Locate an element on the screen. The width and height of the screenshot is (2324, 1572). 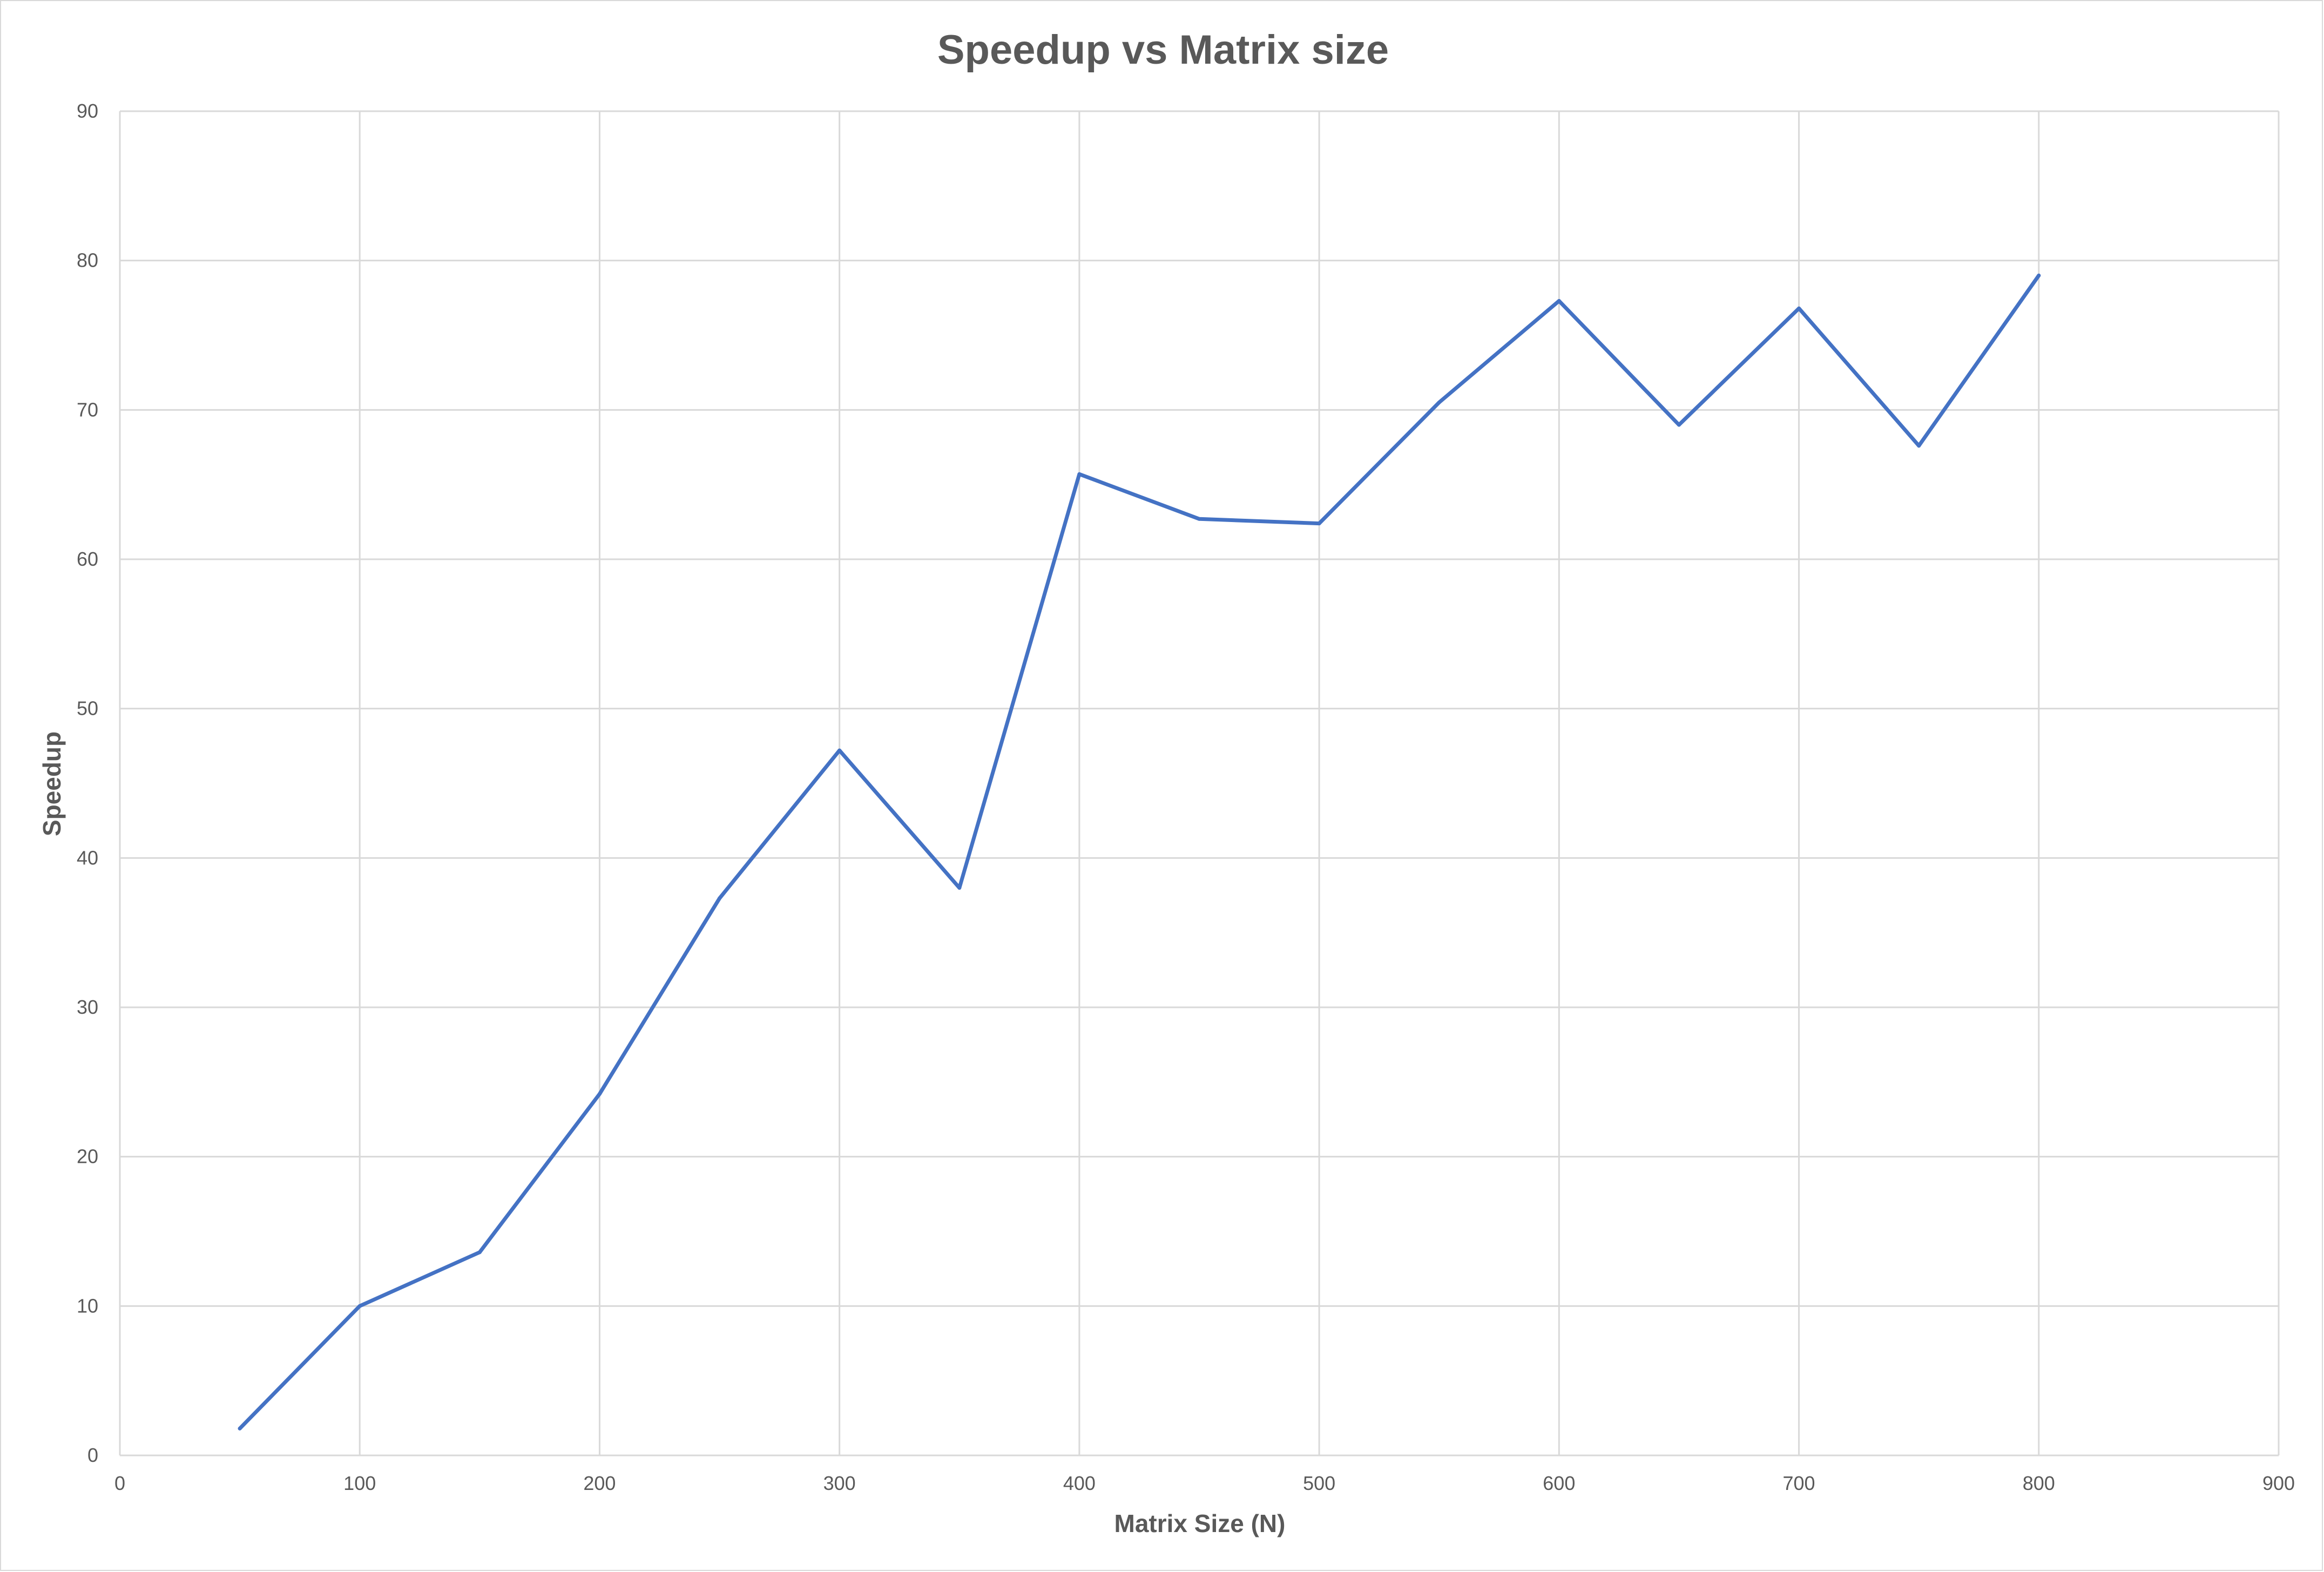
x-tick-label: 500 is located at coordinates (1319, 1483).